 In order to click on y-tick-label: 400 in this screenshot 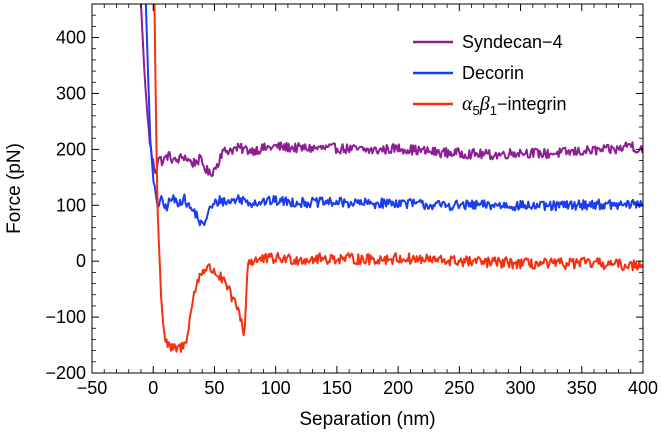, I will do `click(71, 38)`.